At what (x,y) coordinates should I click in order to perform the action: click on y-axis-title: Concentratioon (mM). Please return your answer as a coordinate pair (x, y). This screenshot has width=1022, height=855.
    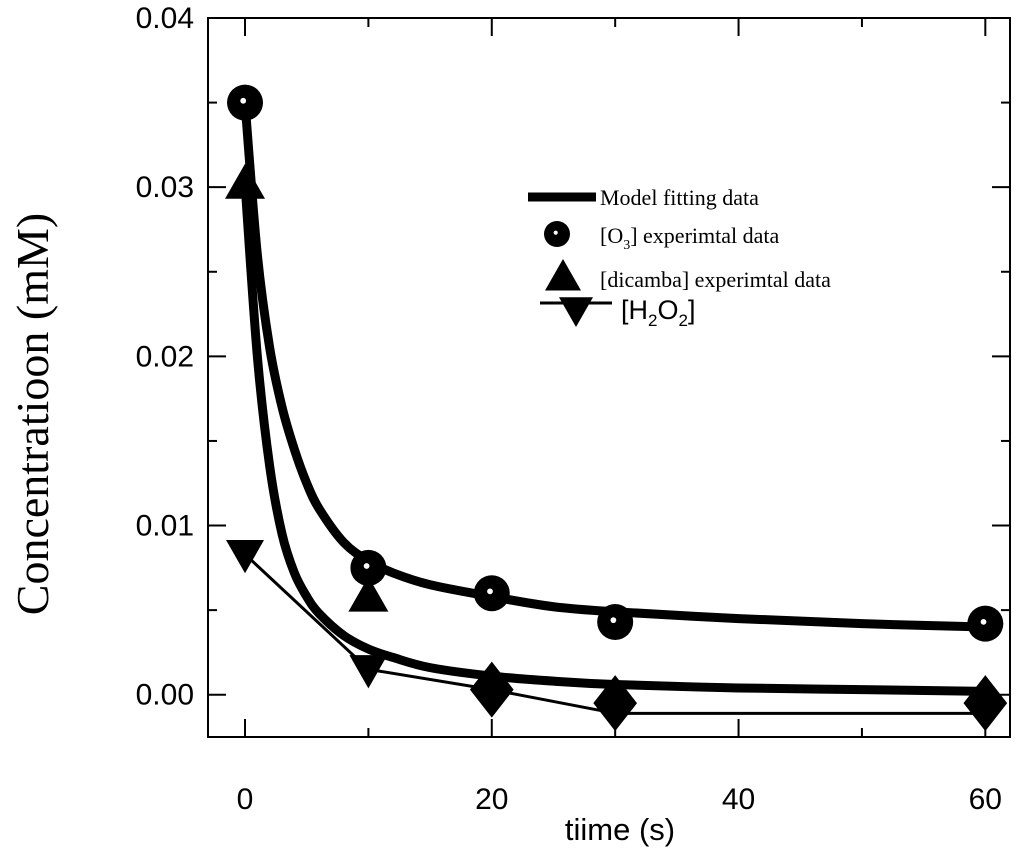
    Looking at the image, I should click on (32, 414).